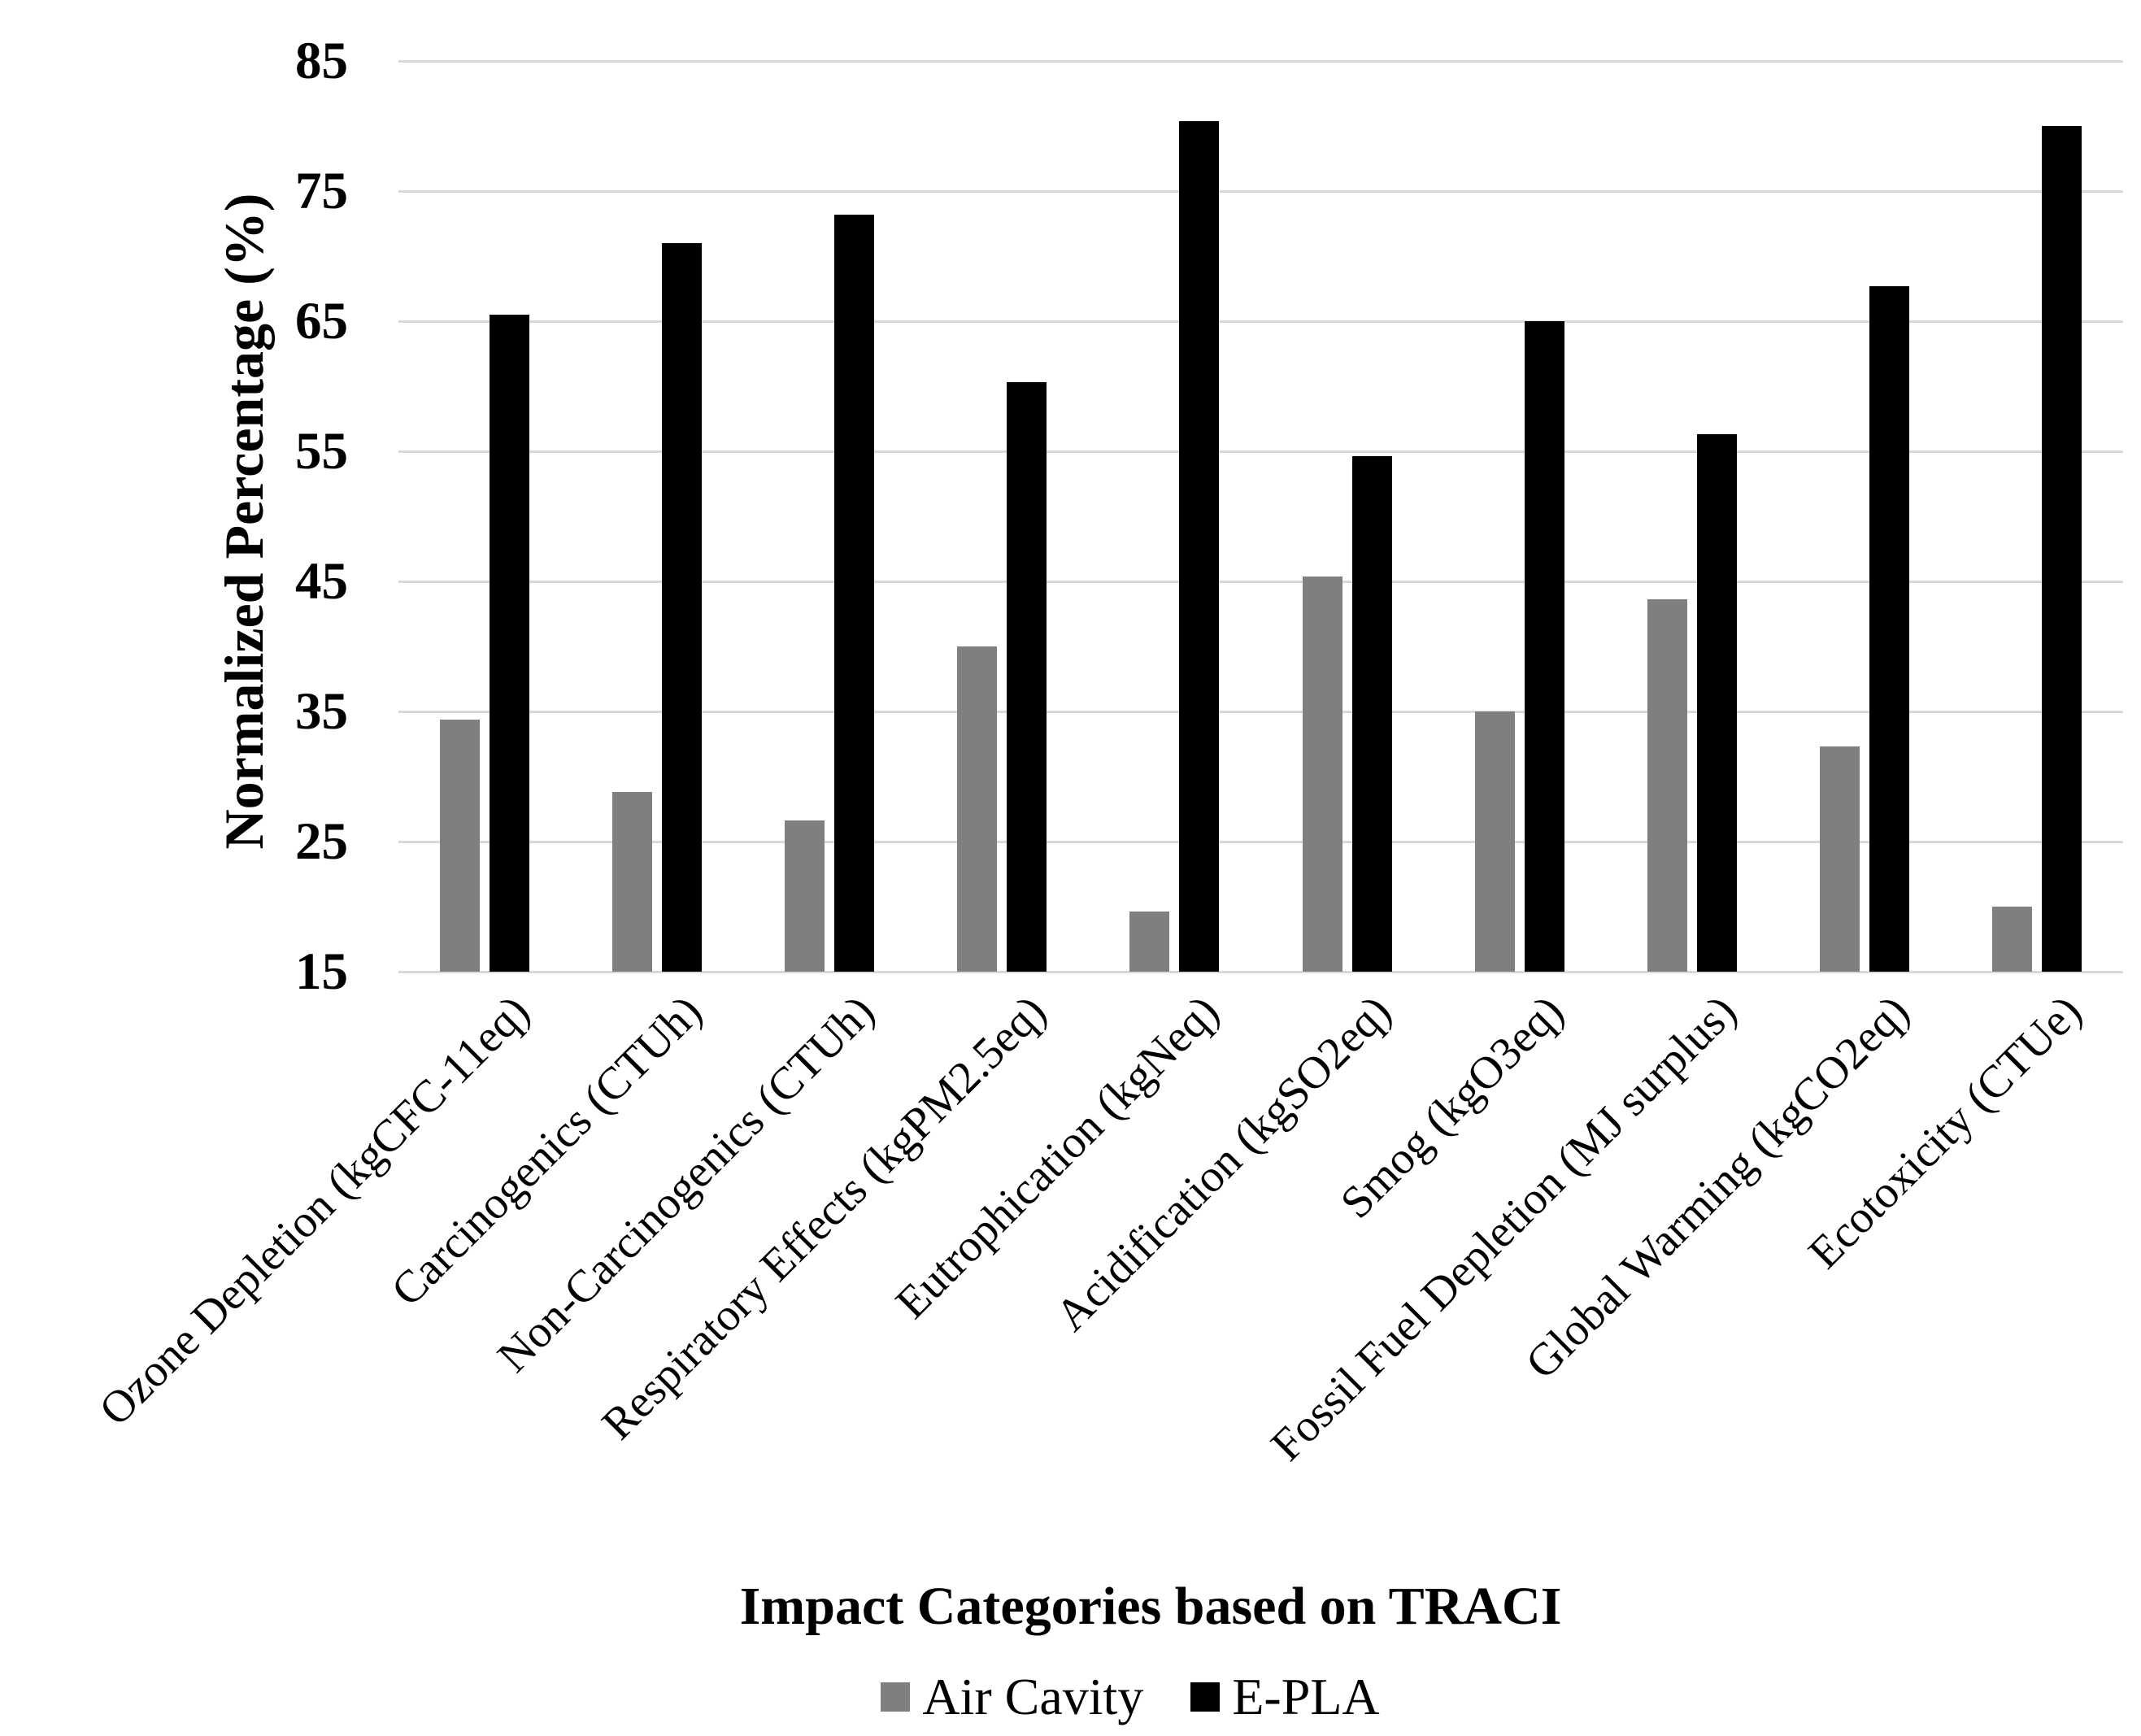  What do you see at coordinates (321, 321) in the screenshot?
I see `y-tick-label-65: 65` at bounding box center [321, 321].